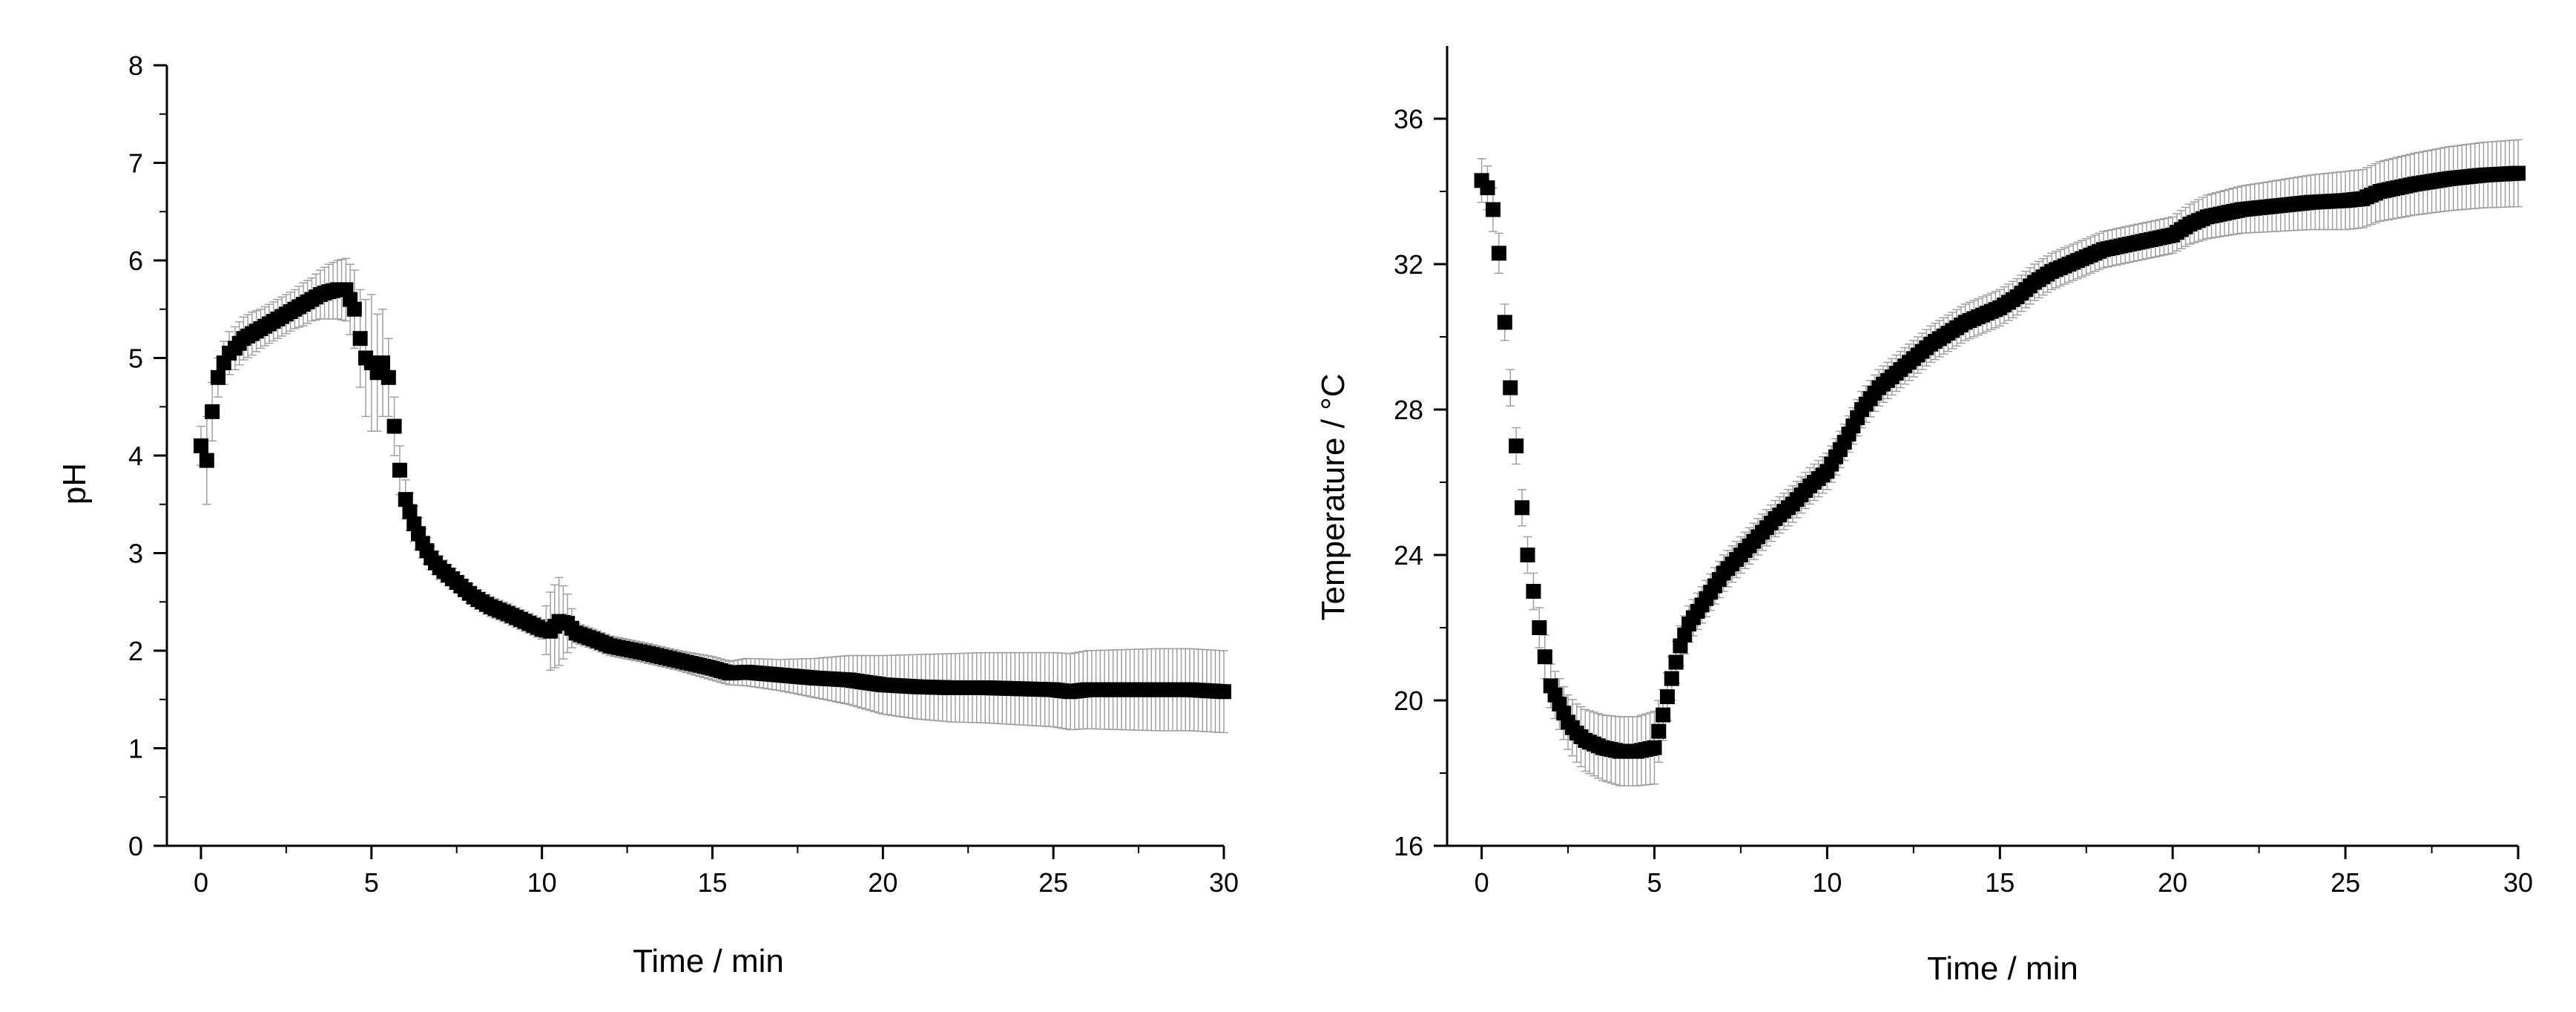 The image size is (2576, 1012). Describe the element at coordinates (135, 359) in the screenshot. I see `ph-y-tick-label: 5` at that location.